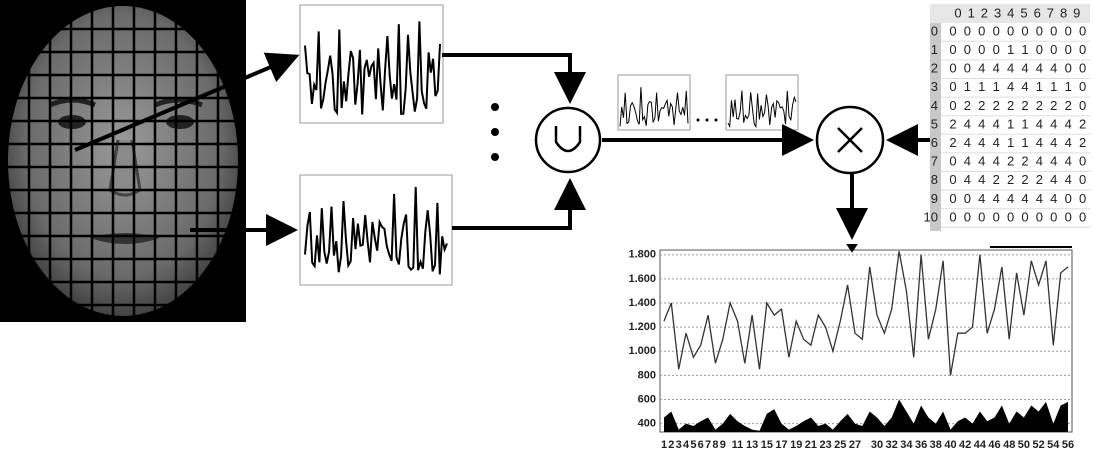 The width and height of the screenshot is (1094, 461). What do you see at coordinates (664, 445) in the screenshot?
I see `x-tick-label: 1` at bounding box center [664, 445].